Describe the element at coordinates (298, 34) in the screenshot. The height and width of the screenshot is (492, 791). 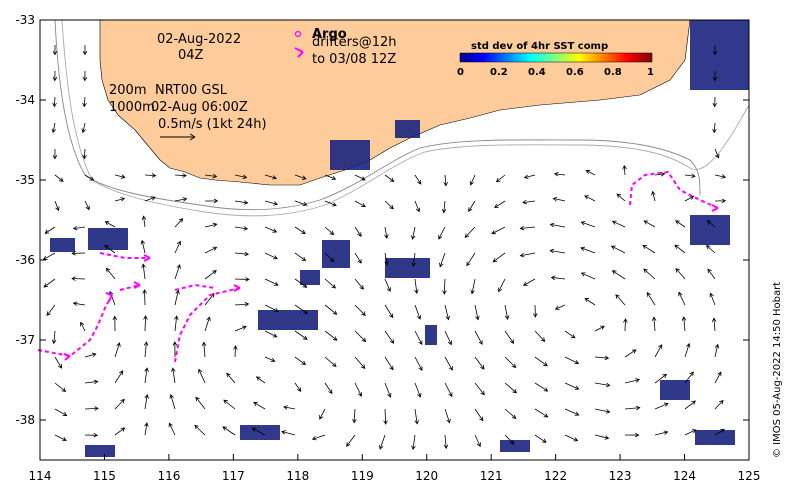
I see `argo-marker` at that location.